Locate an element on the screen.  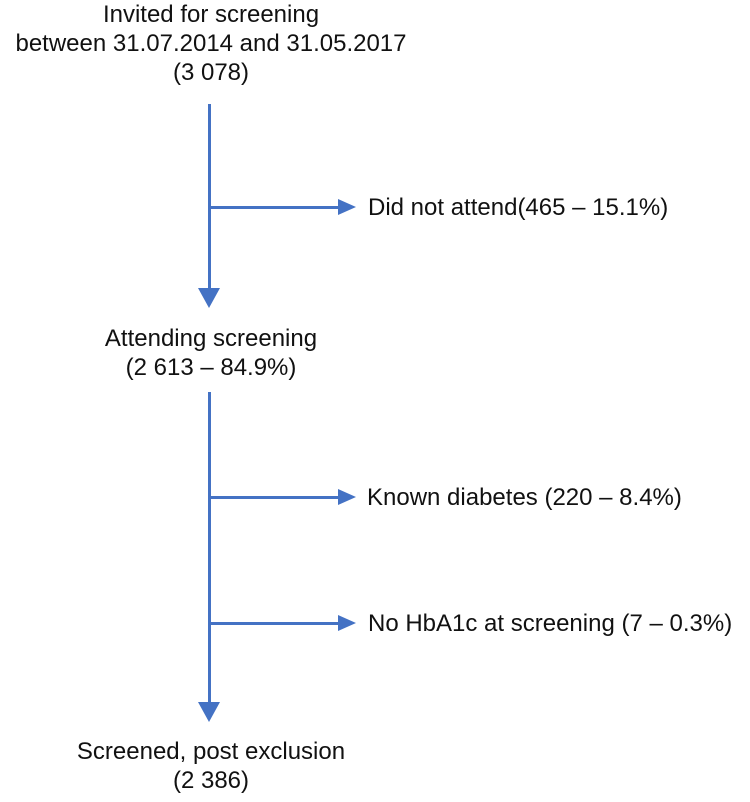
branch-did-not-attend-shaft is located at coordinates (274, 207).